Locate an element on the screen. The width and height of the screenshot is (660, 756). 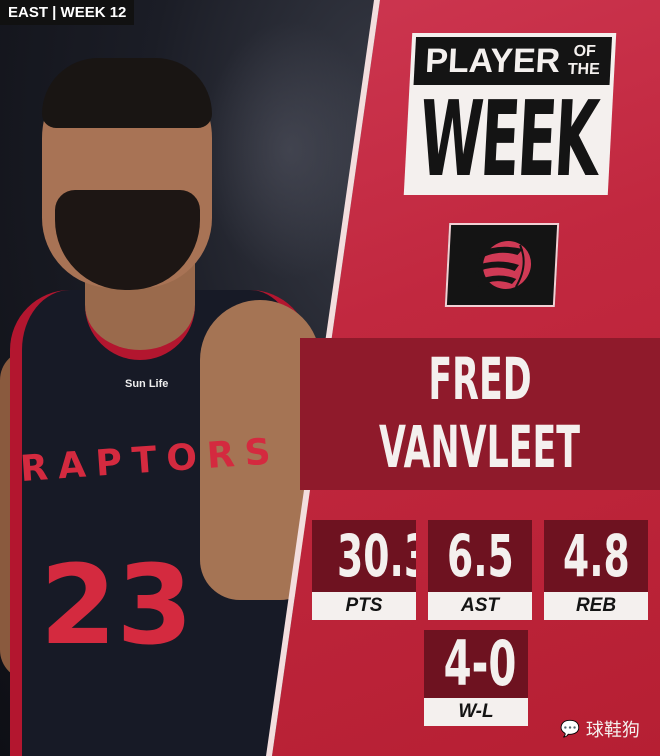
stat-value: 30.3 is located at coordinates (376, 556).